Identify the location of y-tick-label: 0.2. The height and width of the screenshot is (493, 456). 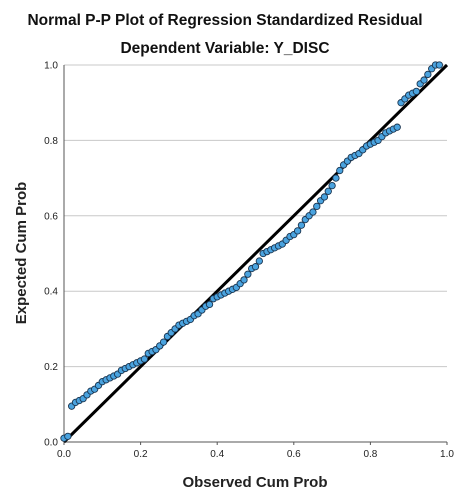
(51, 367).